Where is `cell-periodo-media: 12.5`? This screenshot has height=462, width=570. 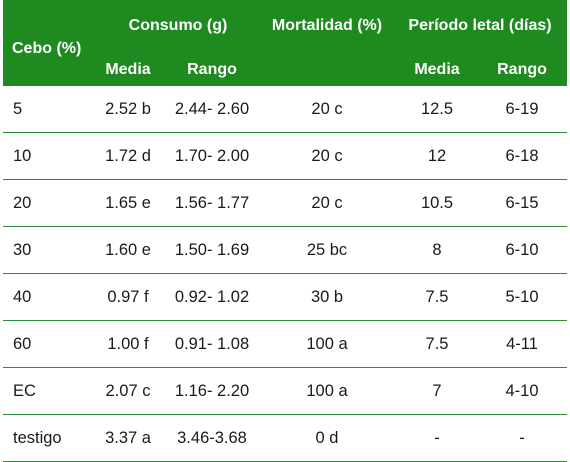 cell-periodo-media: 12.5 is located at coordinates (437, 109).